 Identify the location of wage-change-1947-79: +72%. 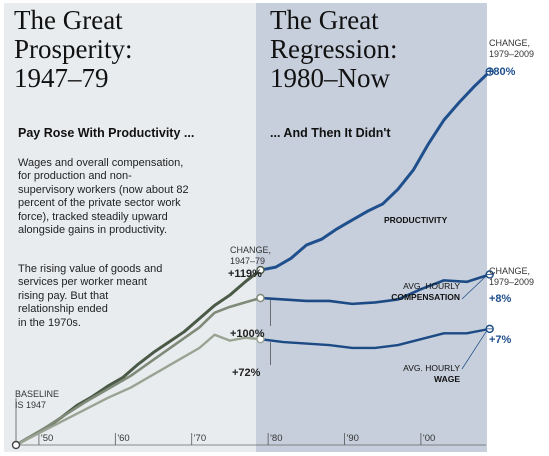
(246, 373).